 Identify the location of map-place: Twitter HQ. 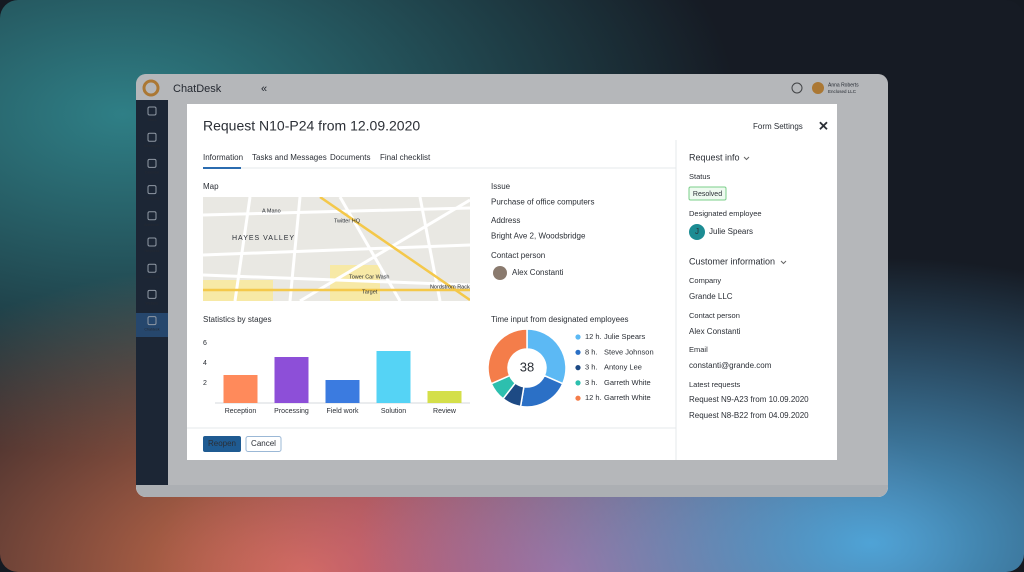
(347, 221).